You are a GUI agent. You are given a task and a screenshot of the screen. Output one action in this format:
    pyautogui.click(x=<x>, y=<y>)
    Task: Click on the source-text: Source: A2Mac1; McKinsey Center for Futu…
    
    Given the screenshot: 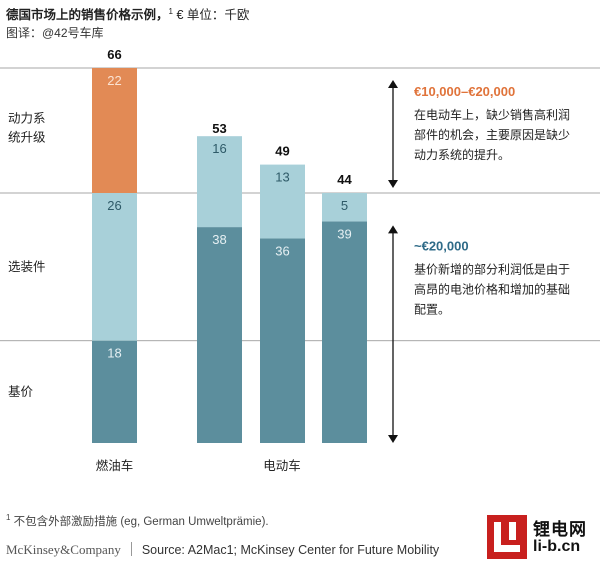 What is the action you would take?
    pyautogui.click(x=290, y=550)
    